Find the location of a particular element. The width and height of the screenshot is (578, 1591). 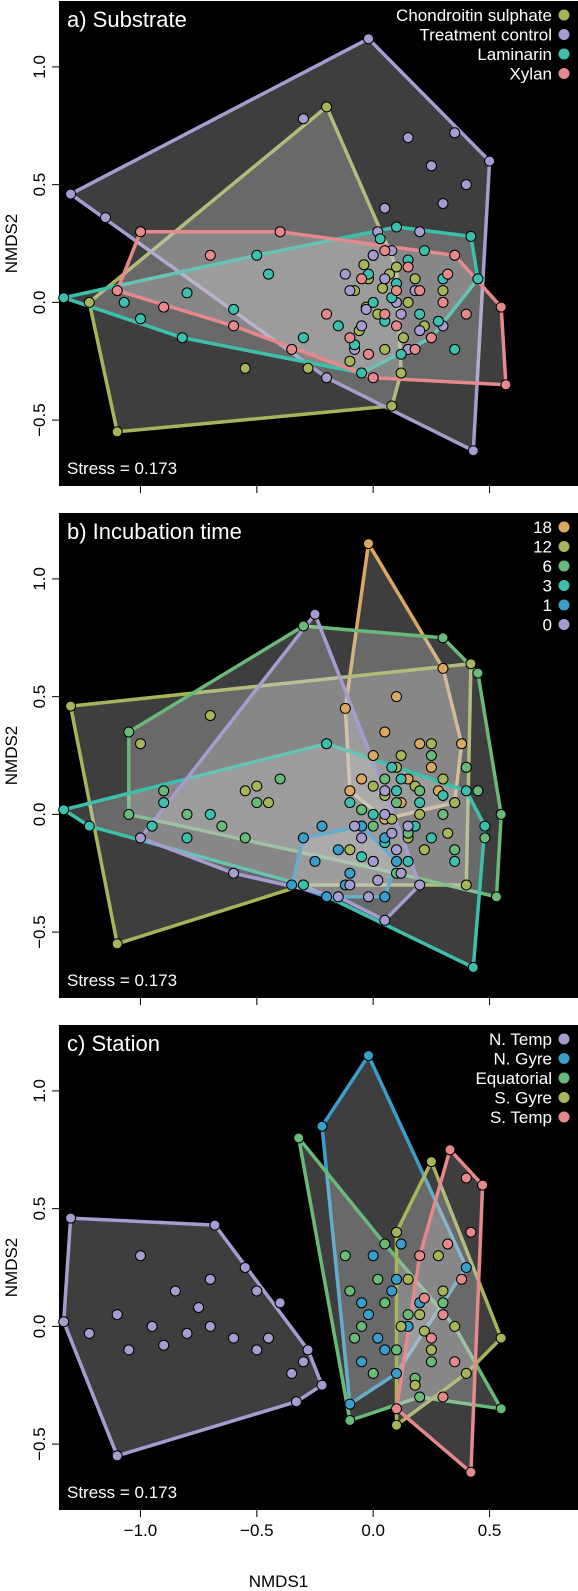

legend-label: 0 is located at coordinates (547, 625).